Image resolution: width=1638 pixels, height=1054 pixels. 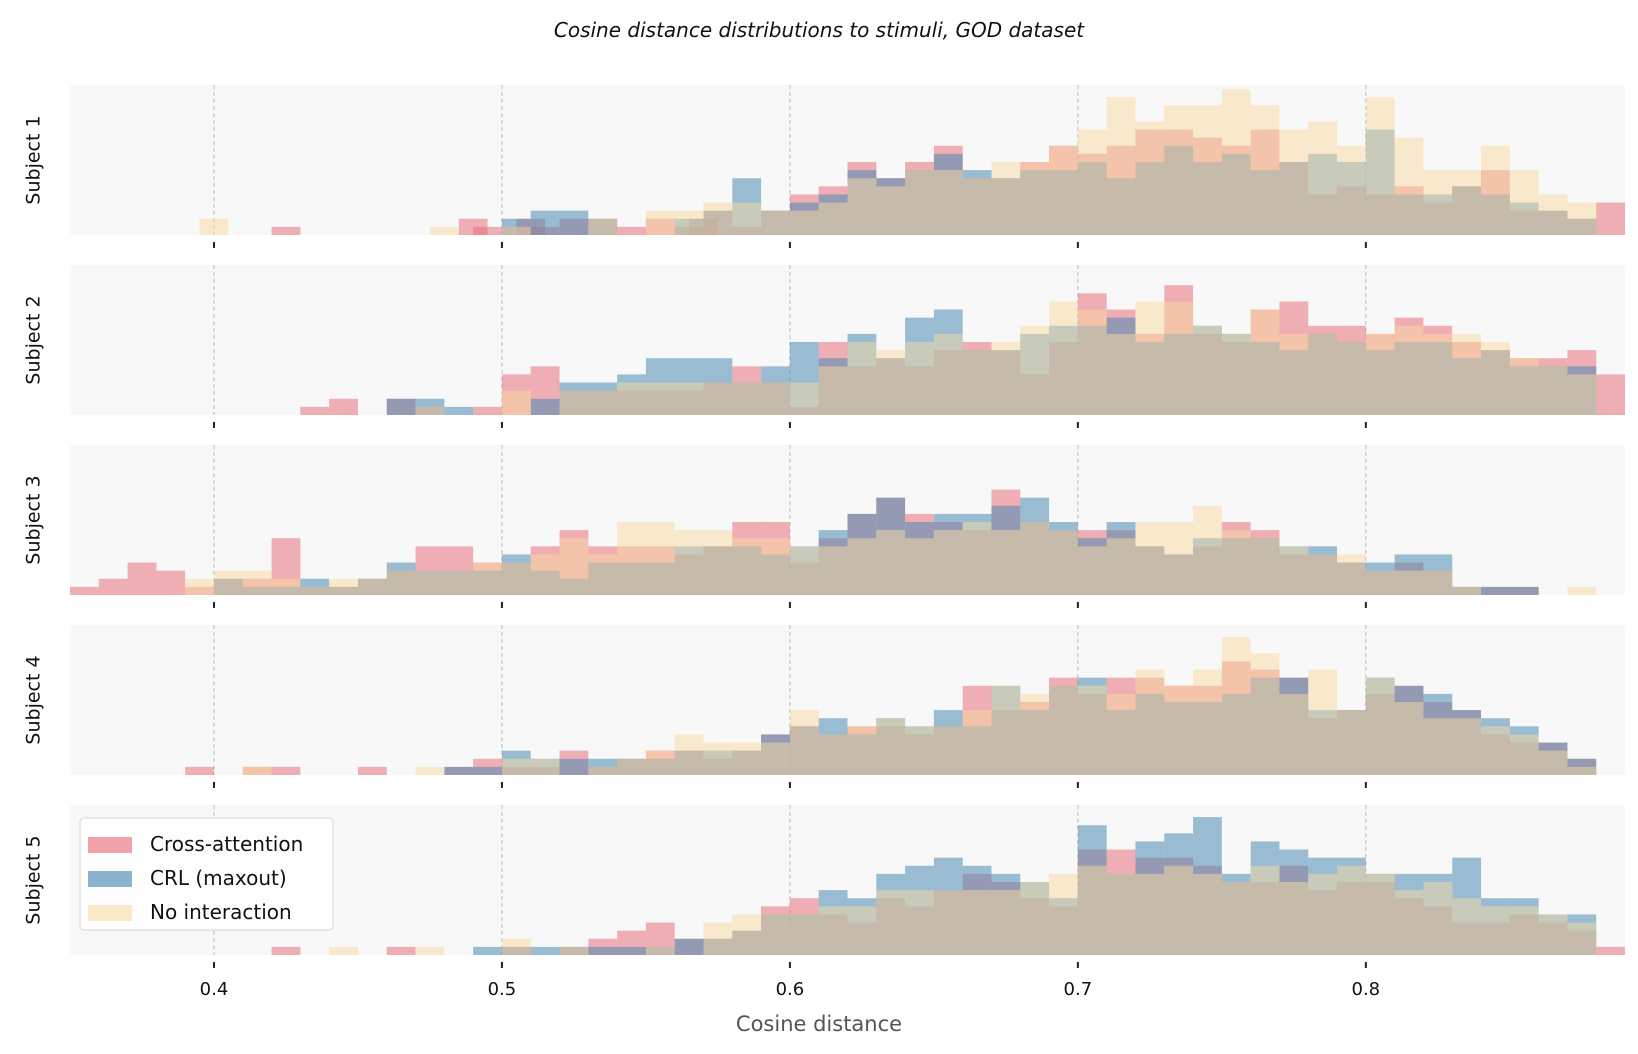 What do you see at coordinates (218, 878) in the screenshot?
I see `legend-label-crl-maxout: CRL (maxout)` at bounding box center [218, 878].